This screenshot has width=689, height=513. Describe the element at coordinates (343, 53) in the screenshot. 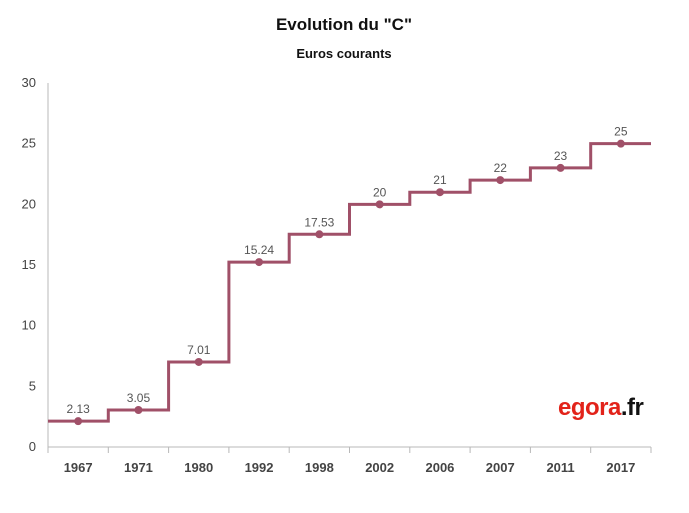

I see `chart-subtitle: Euros courants` at that location.